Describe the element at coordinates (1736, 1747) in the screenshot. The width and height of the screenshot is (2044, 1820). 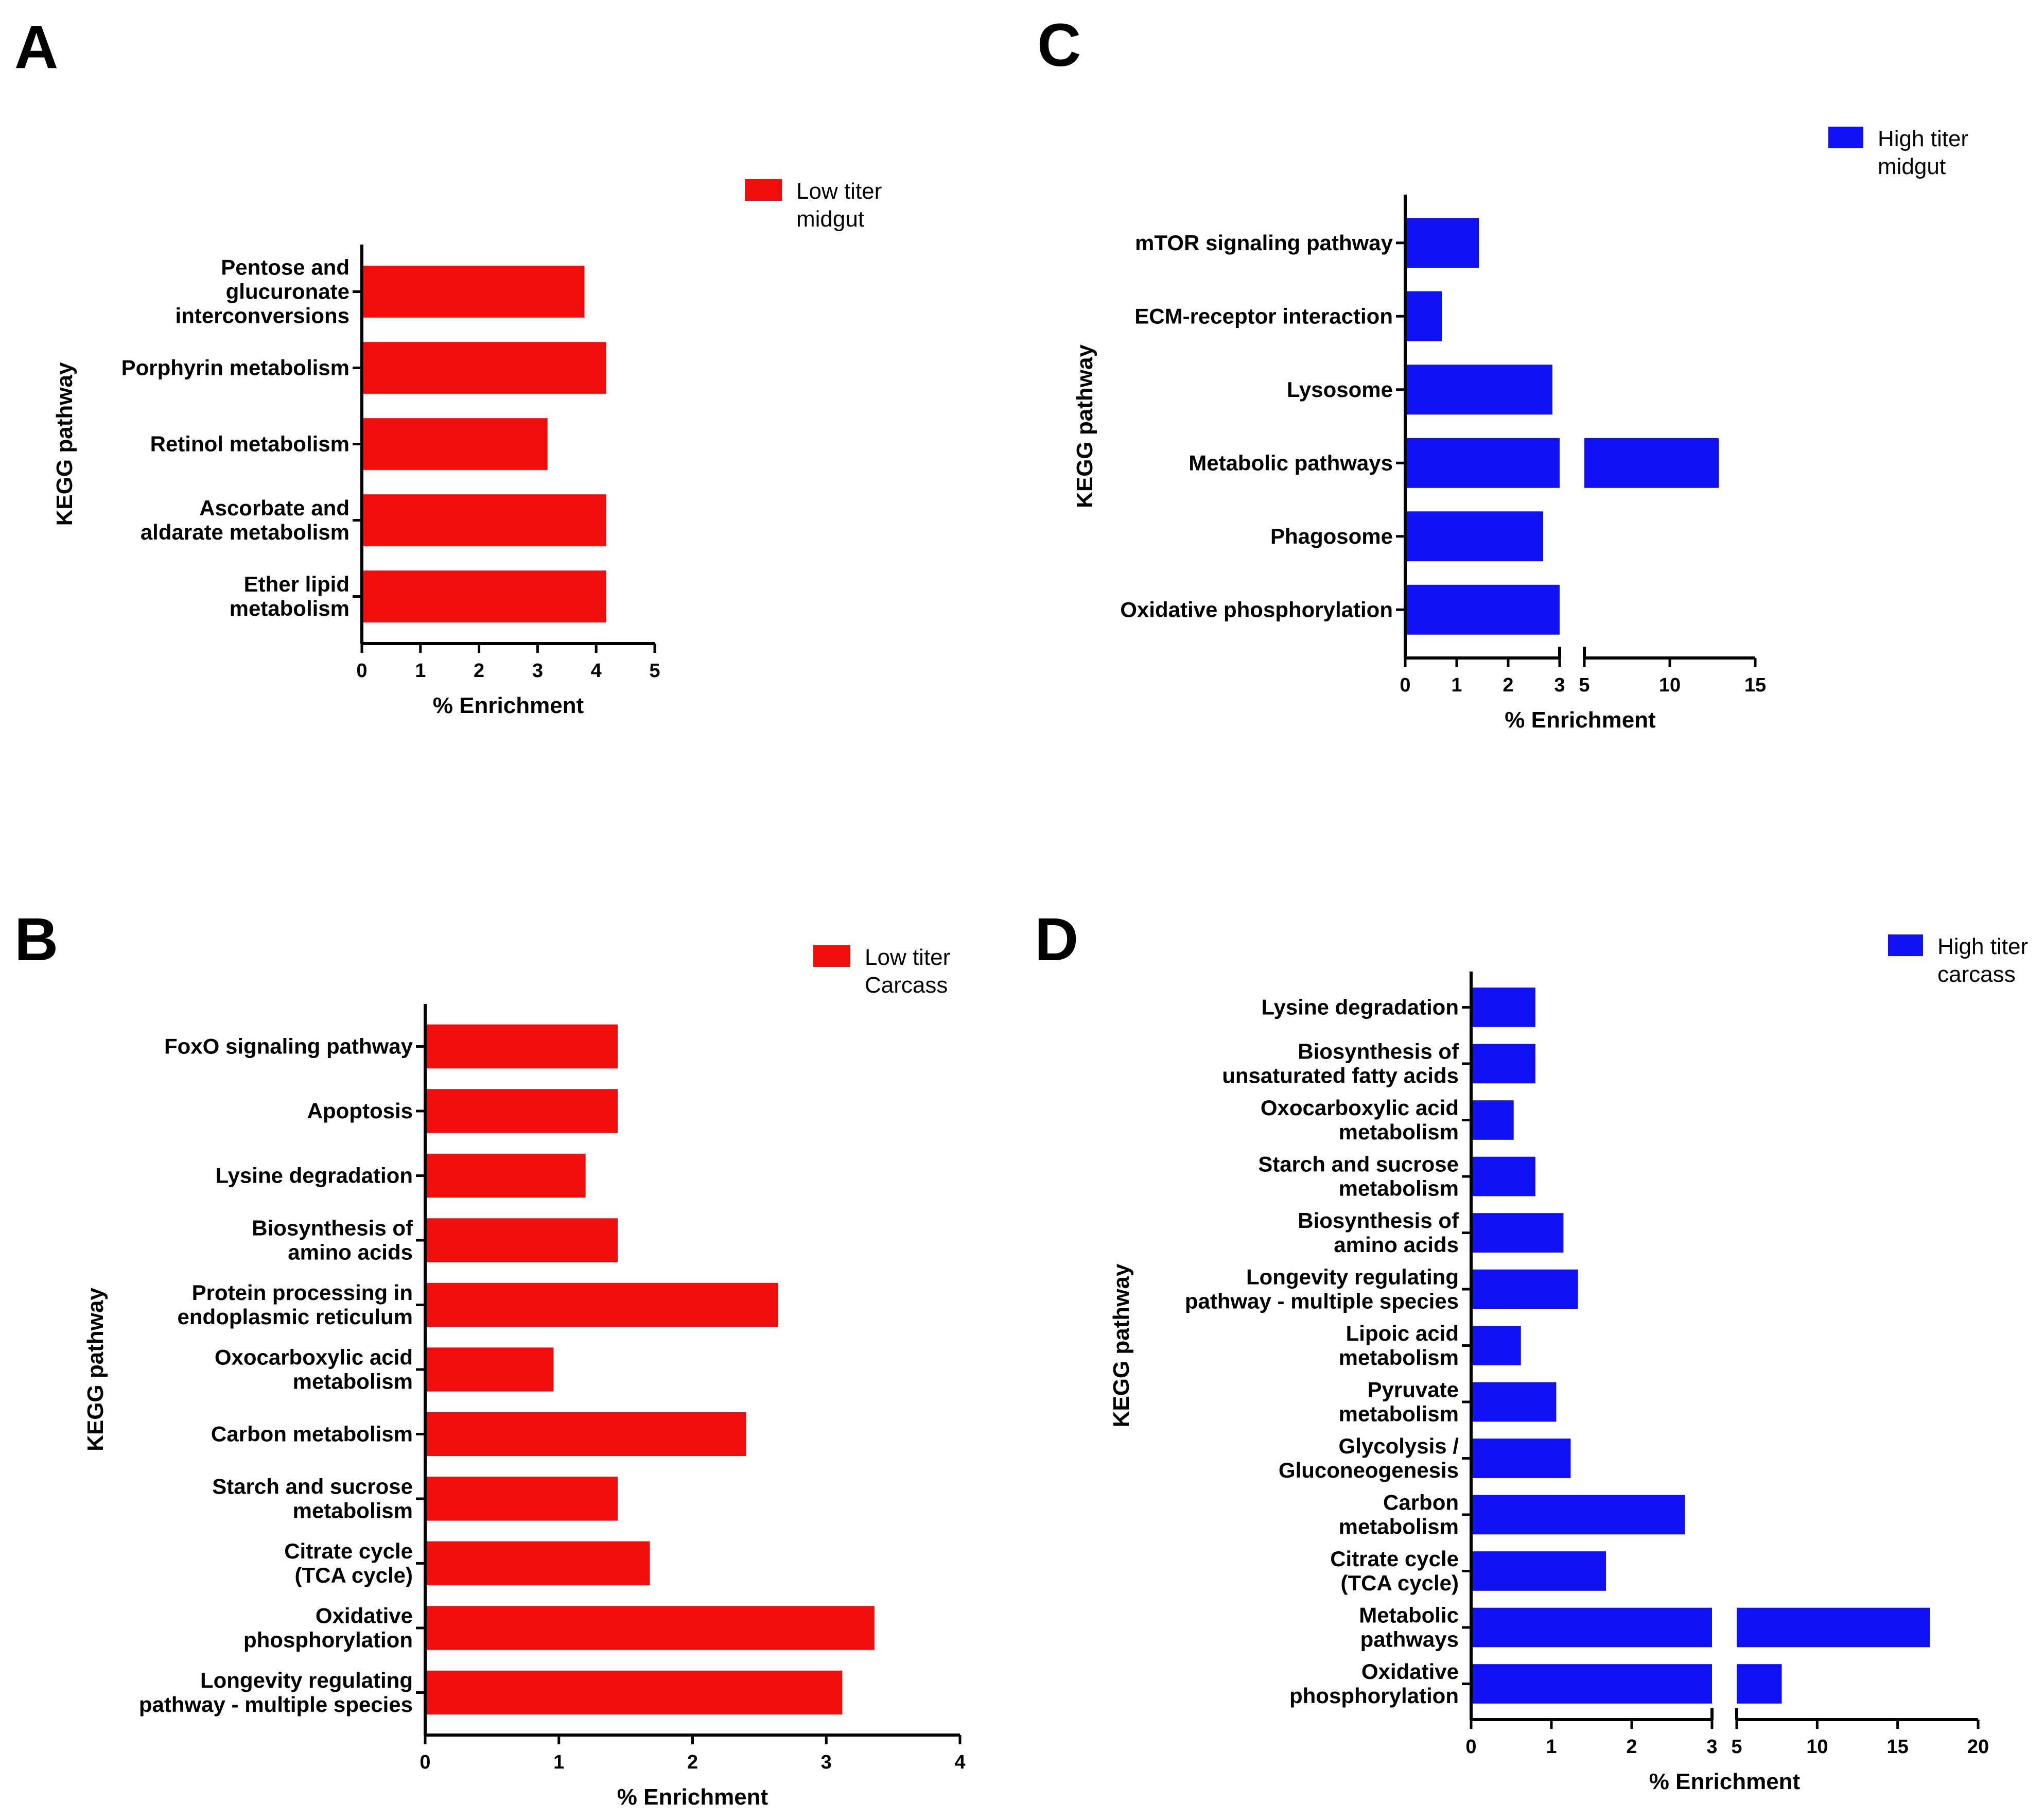
I see `xtick-label-d-4: 5` at that location.